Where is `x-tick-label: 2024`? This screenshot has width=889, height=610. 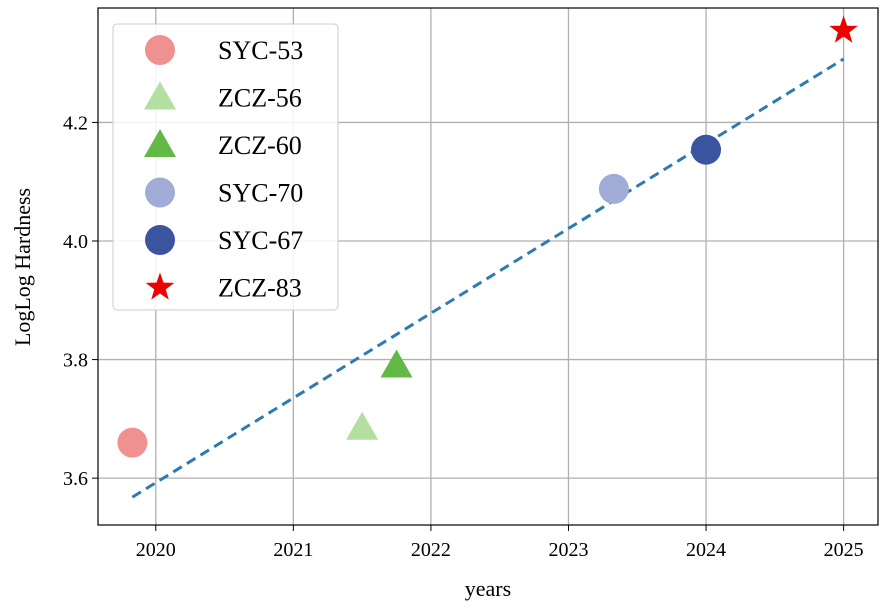
x-tick-label: 2024 is located at coordinates (706, 550).